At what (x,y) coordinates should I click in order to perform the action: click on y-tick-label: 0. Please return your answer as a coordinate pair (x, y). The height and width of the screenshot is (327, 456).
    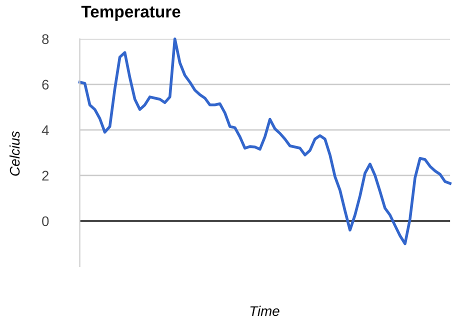
    Looking at the image, I should click on (45, 221).